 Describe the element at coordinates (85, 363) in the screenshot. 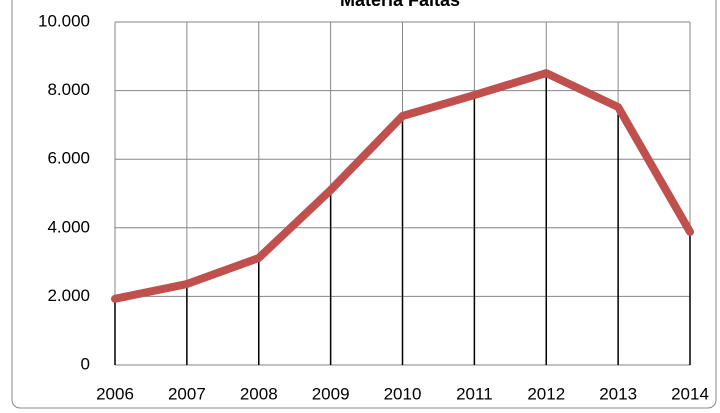

I see `y-tick-label: 0` at that location.